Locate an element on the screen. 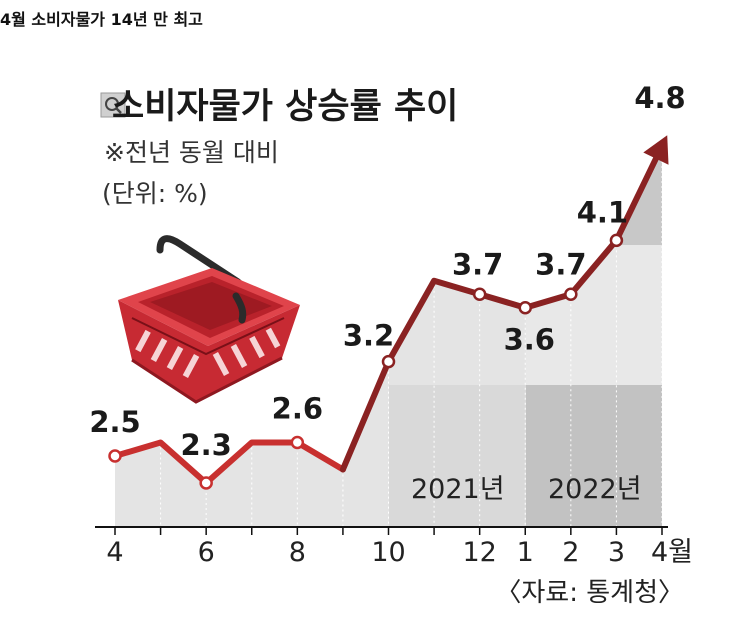 The image size is (743, 635). data-label: 2.5 is located at coordinates (114, 422).